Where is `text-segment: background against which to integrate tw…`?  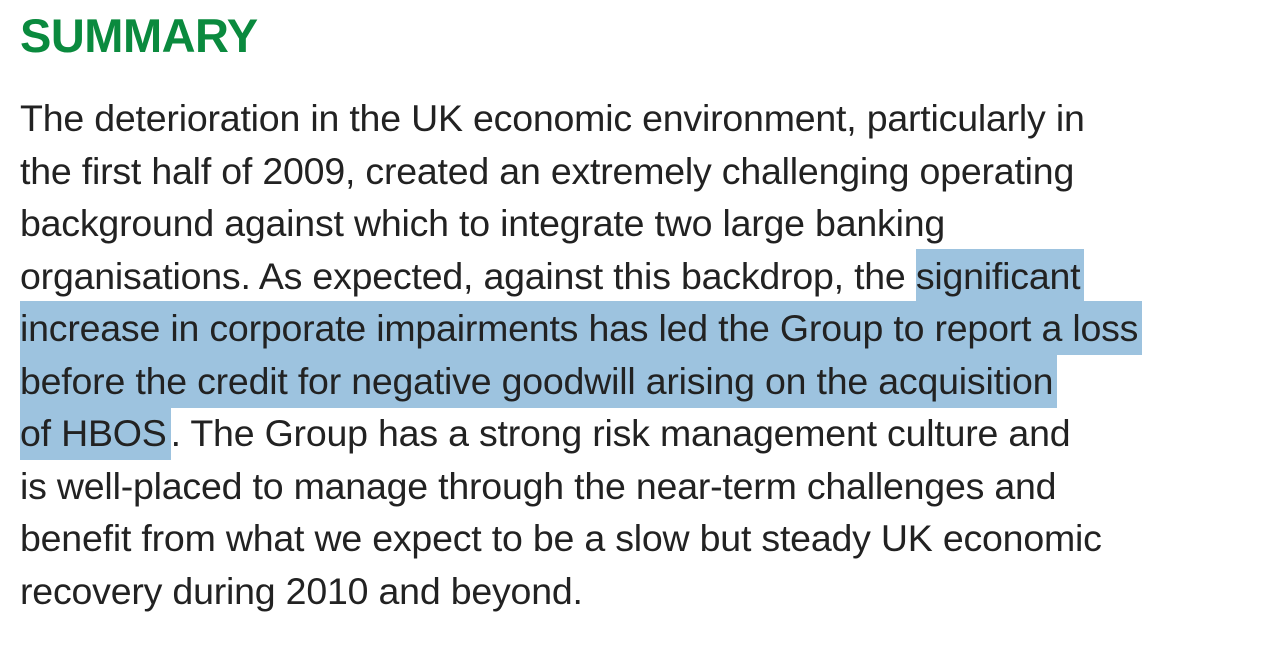
text-segment: background against which to integrate tw… is located at coordinates (483, 223).